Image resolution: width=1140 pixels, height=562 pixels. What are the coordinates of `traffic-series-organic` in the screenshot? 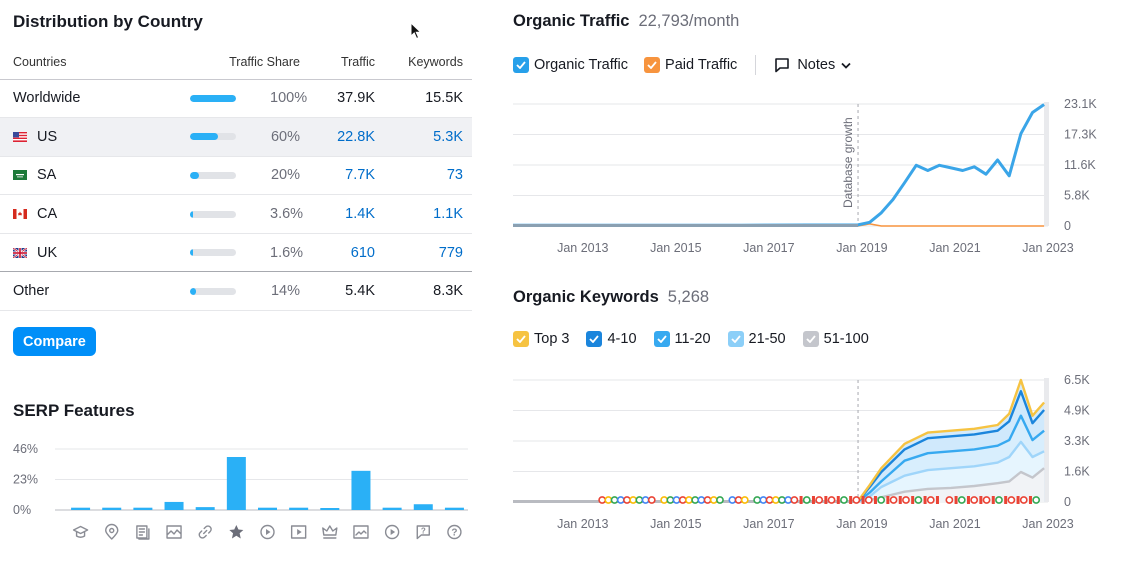 It's located at (779, 165).